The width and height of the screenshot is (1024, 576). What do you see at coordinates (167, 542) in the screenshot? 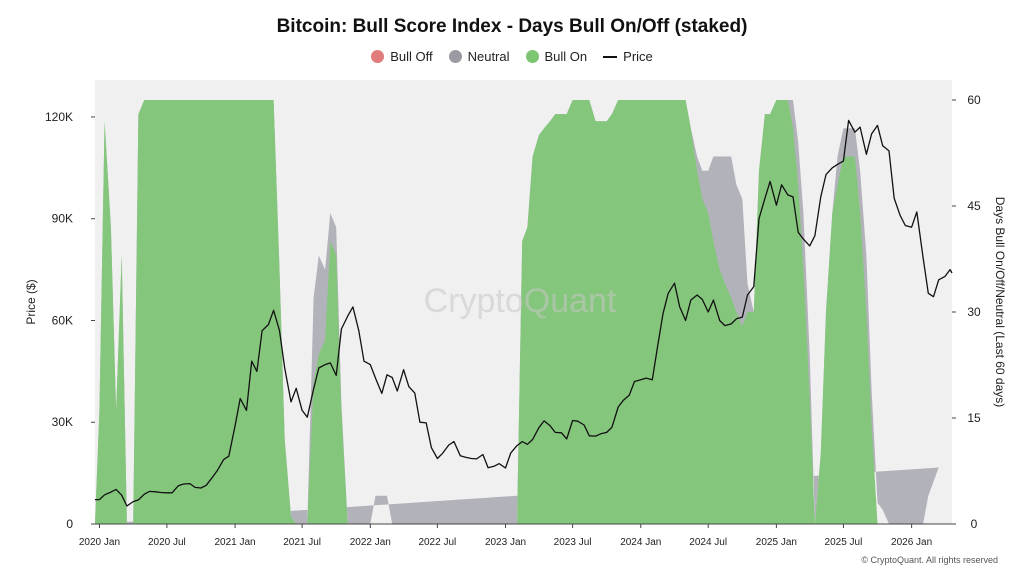
I see `x-tick-label: 2020 Jul` at bounding box center [167, 542].